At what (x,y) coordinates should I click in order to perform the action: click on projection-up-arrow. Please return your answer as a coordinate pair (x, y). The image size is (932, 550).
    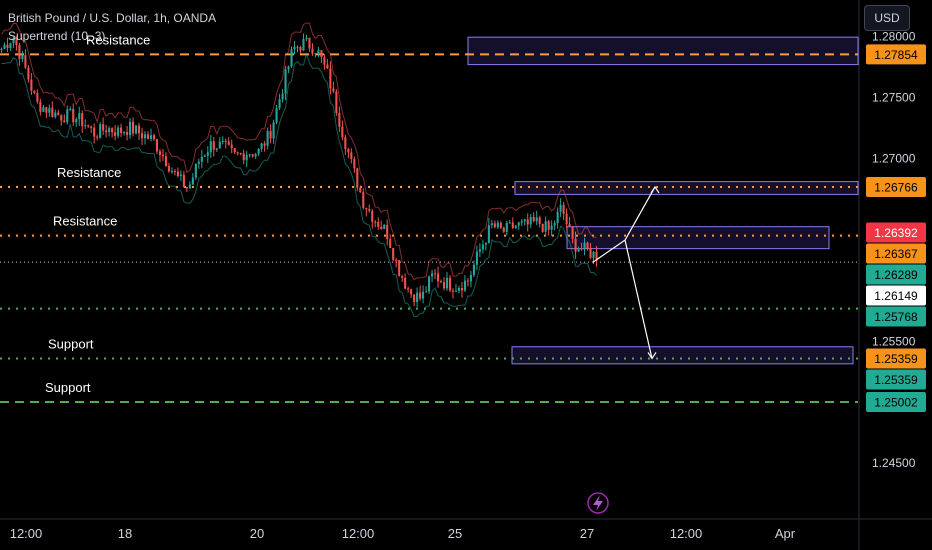
    Looking at the image, I should click on (624, 224).